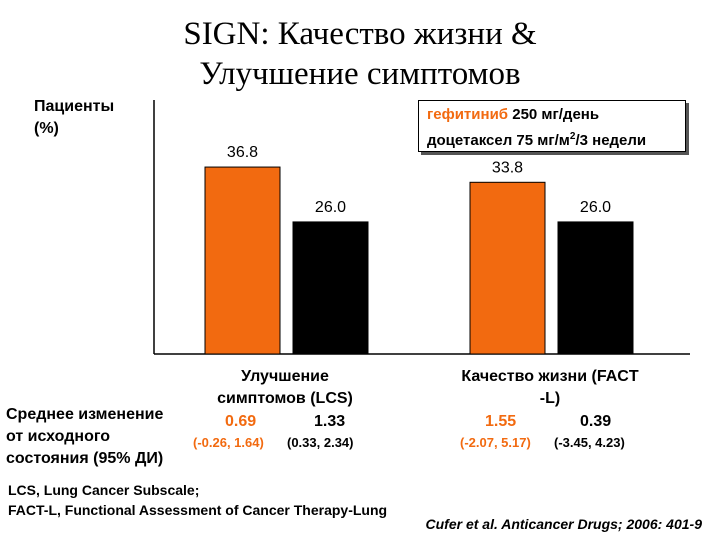  I want to click on legend-item-docetaxel: доцетаксел 75 мг/м2/3 недели, so click(556, 139).